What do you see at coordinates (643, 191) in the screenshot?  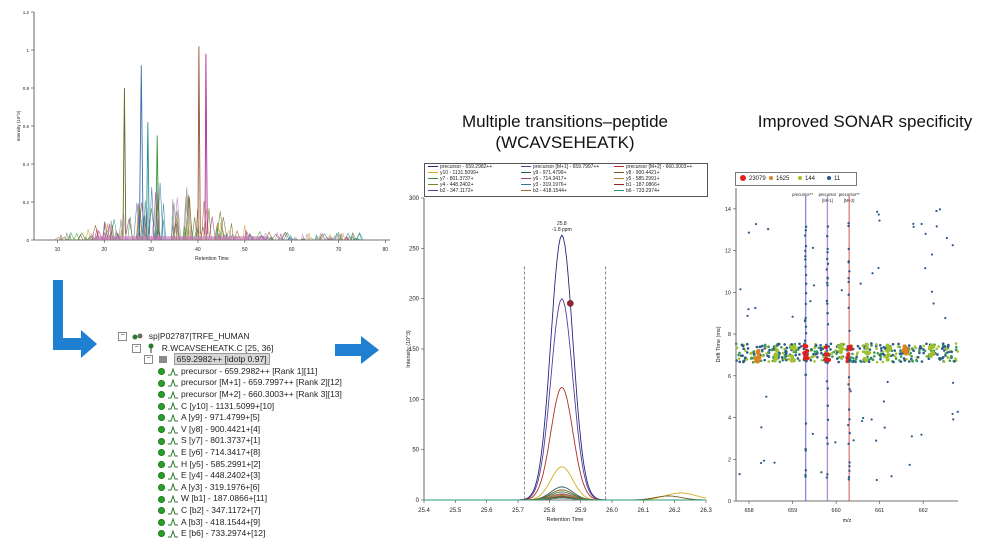 I see `legend-label: b6 - 733.2974+` at bounding box center [643, 191].